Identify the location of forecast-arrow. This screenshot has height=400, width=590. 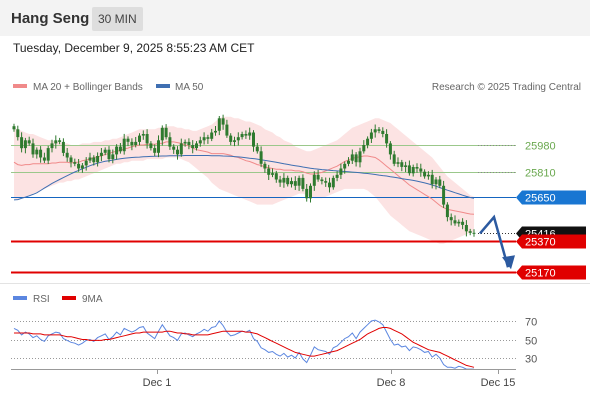
(497, 242).